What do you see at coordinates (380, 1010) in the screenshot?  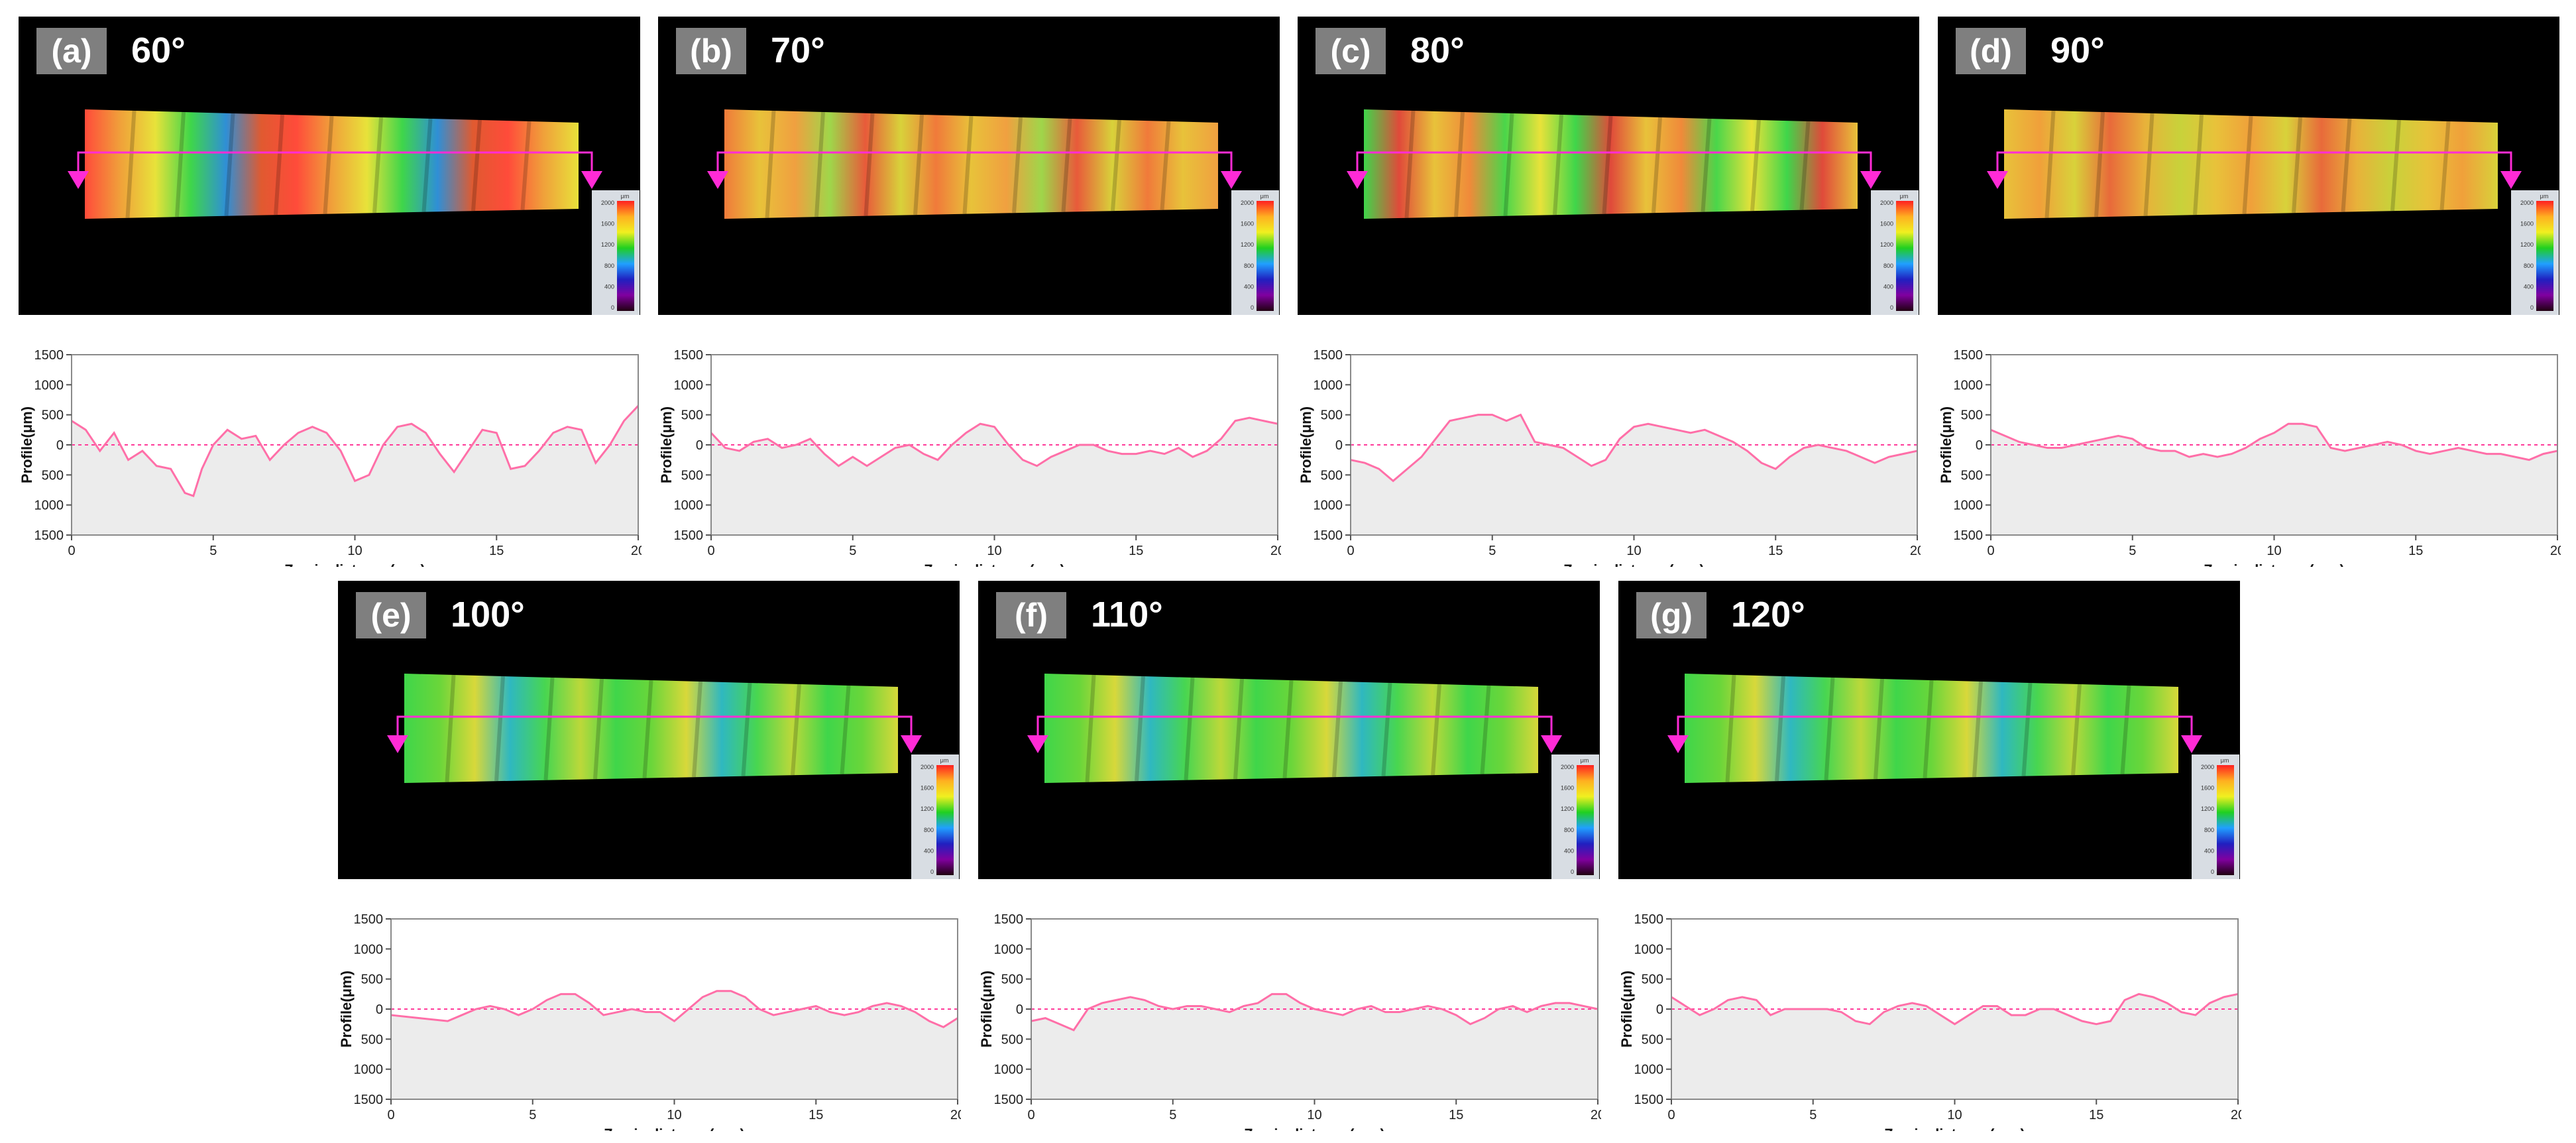 I see `y-tick-label: 0` at bounding box center [380, 1010].